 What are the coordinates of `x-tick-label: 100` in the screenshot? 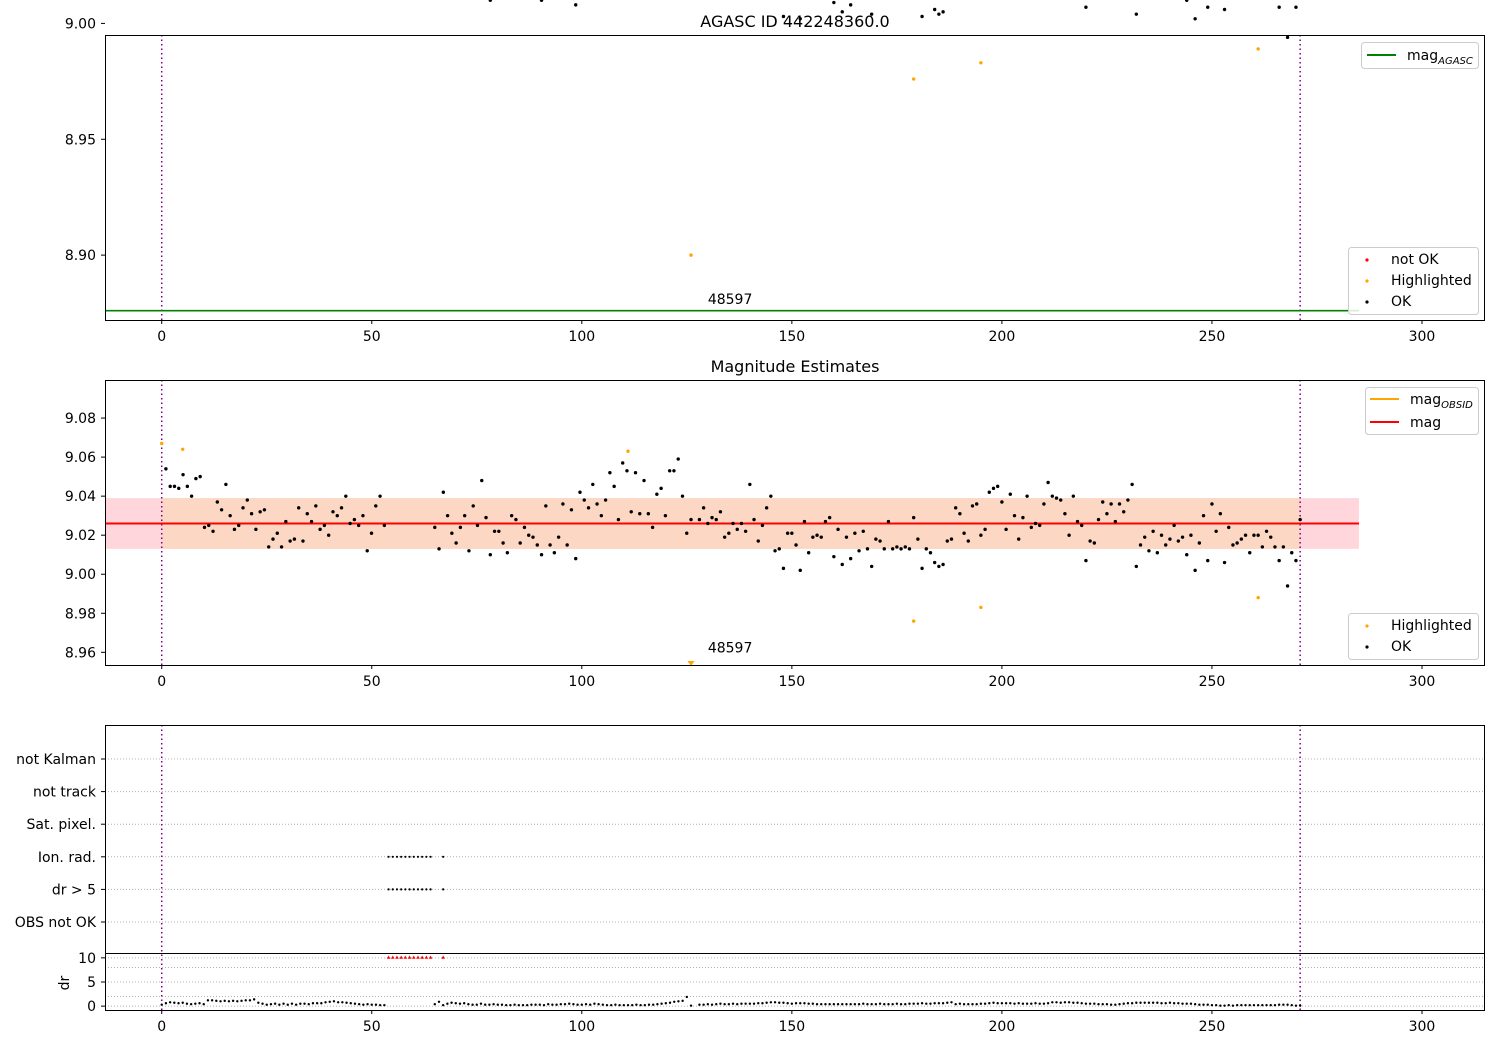 It's located at (581, 682).